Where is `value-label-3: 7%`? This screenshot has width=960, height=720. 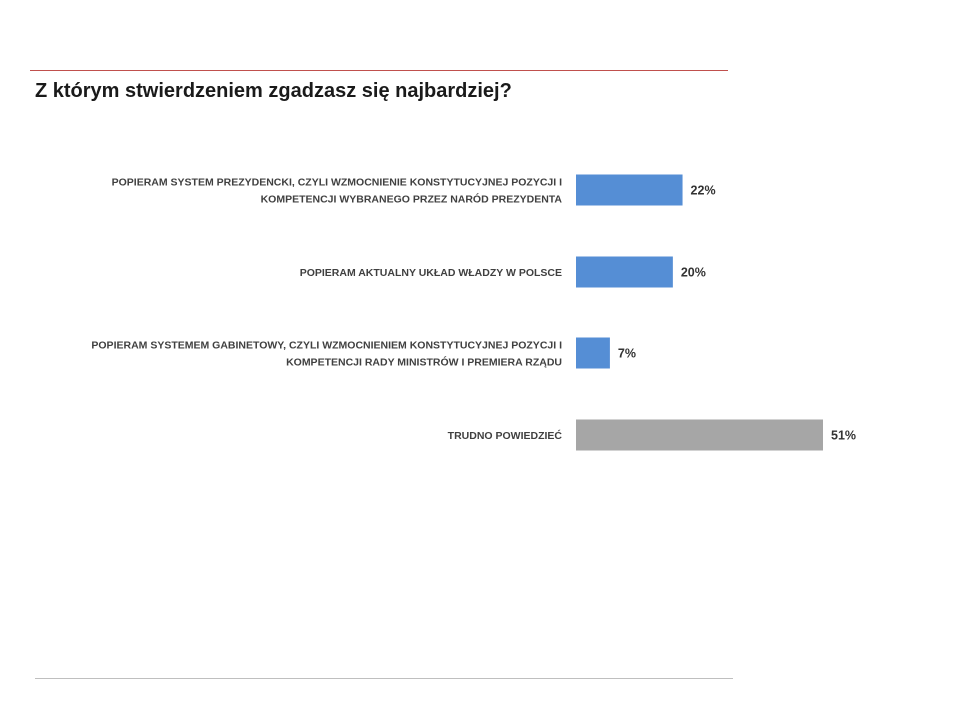
value-label-3: 7% is located at coordinates (627, 354).